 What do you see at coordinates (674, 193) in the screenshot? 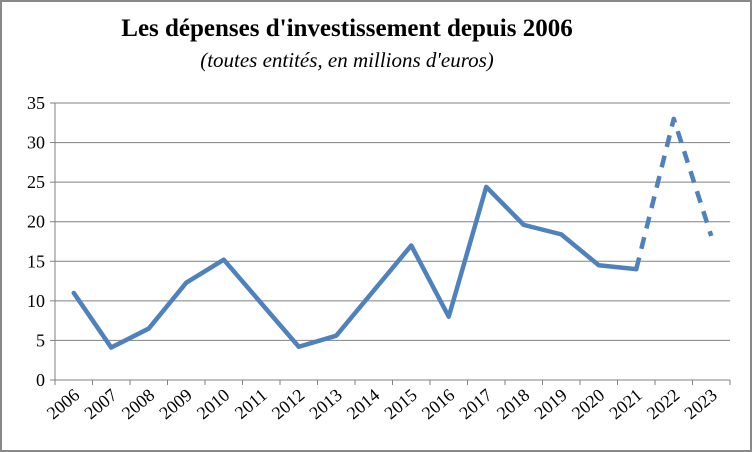
I see `series-depenses-previsionnelles` at bounding box center [674, 193].